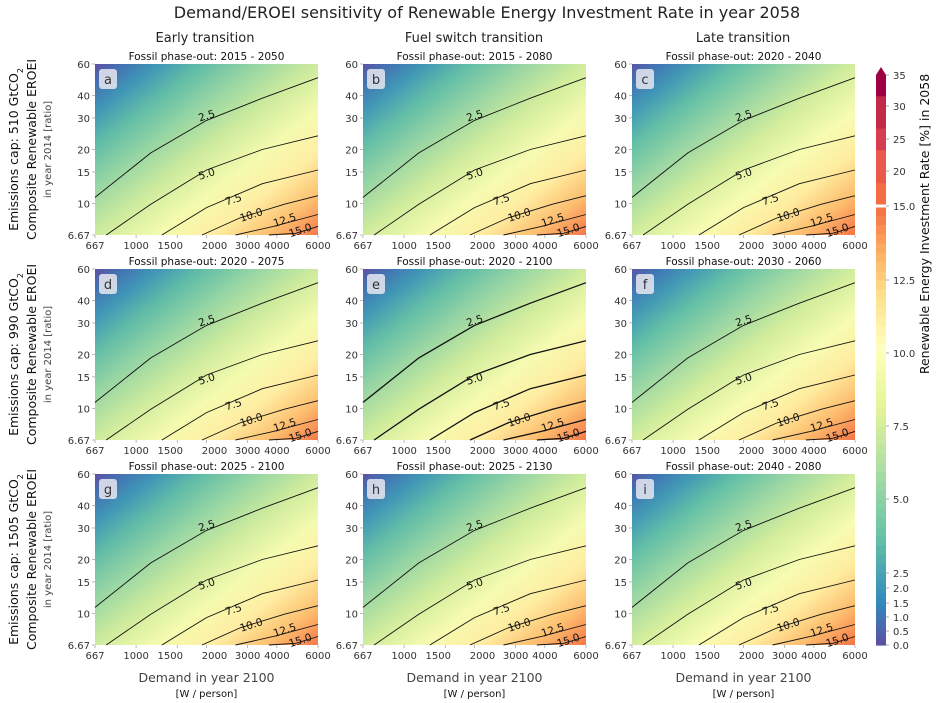 The height and width of the screenshot is (703, 938). I want to click on colorbar-break, so click(881, 206).